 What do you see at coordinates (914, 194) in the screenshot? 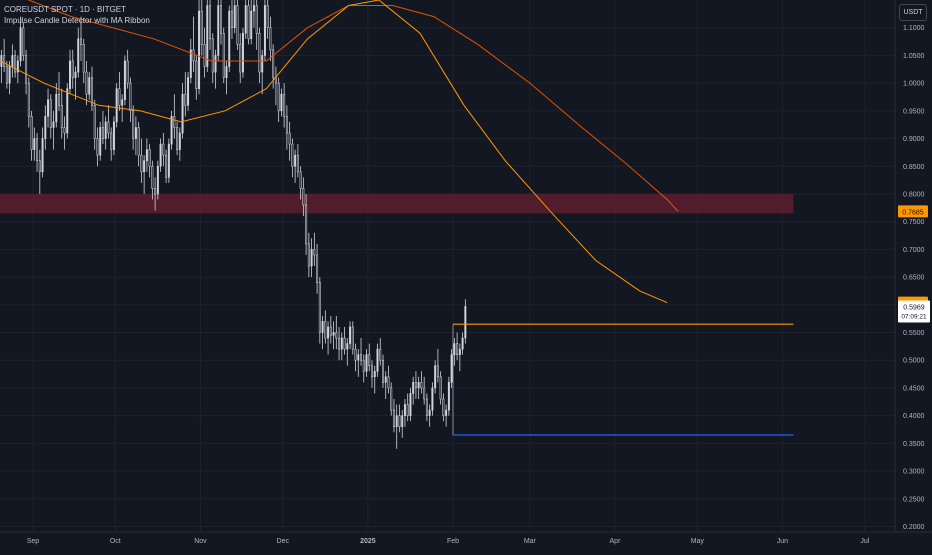
I see `price-tick-label: 0.8000` at bounding box center [914, 194].